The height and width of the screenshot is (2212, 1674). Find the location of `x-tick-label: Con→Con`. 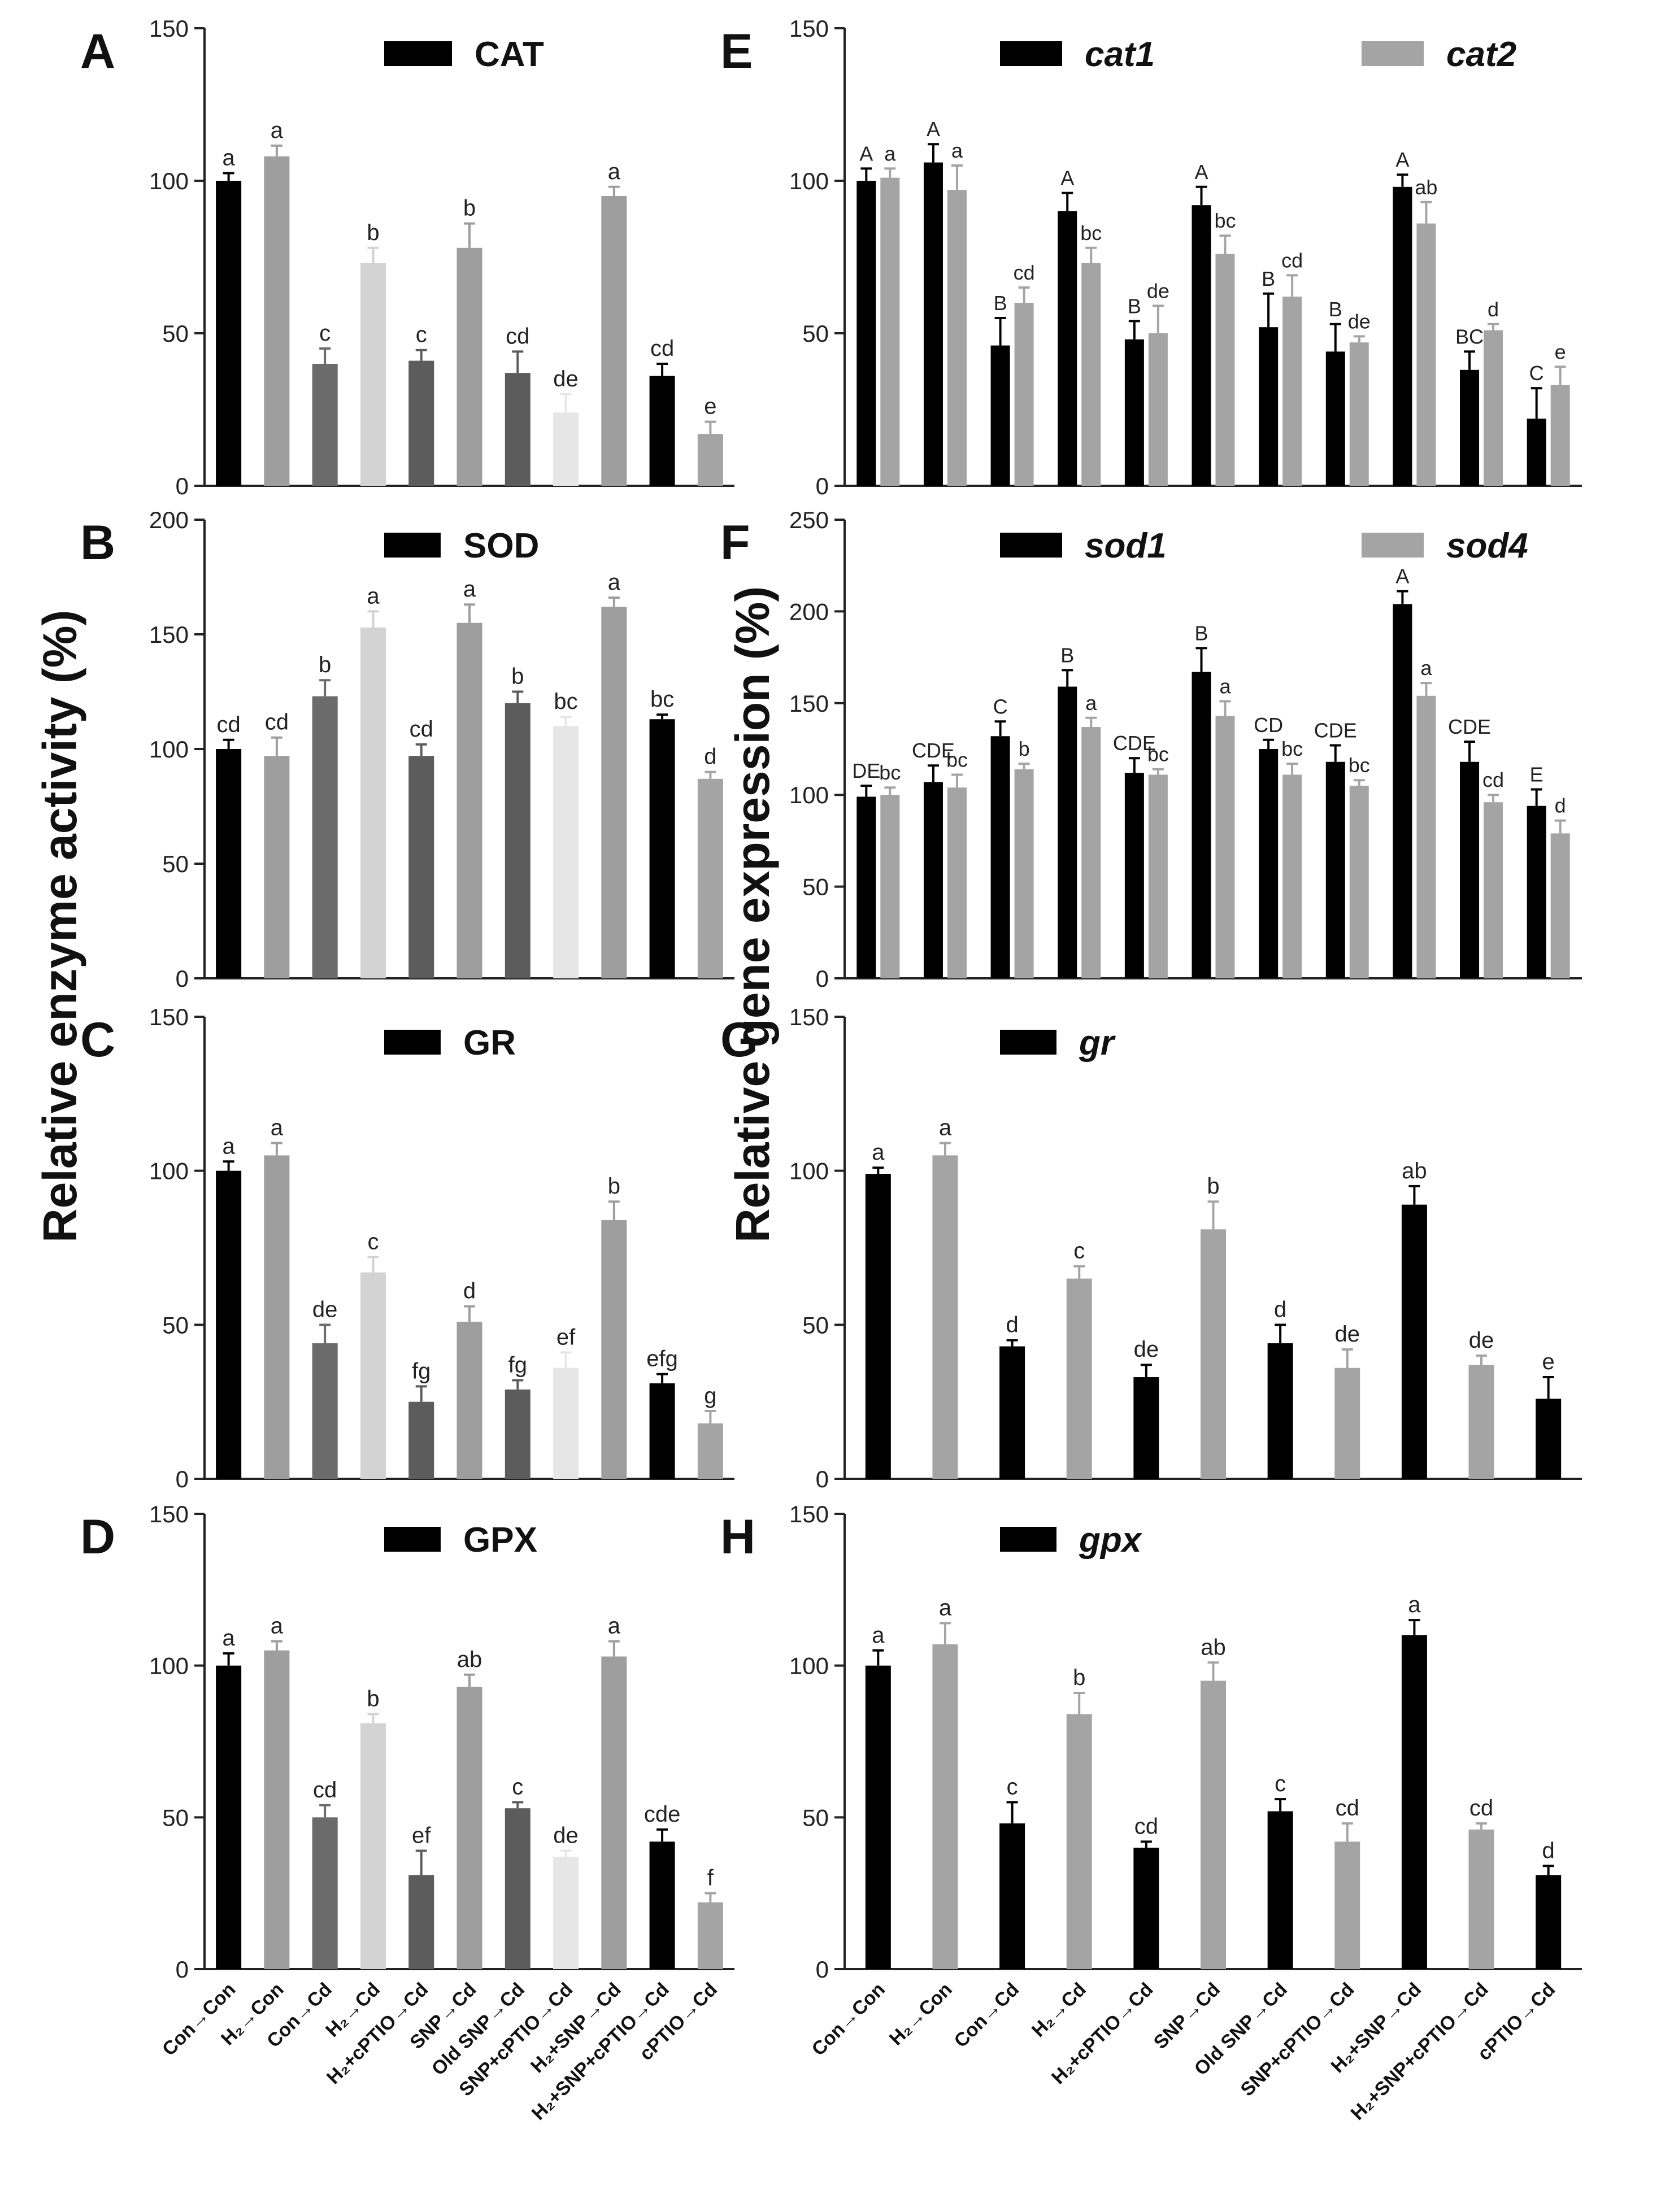

x-tick-label: Con→Con is located at coordinates (848, 2020).